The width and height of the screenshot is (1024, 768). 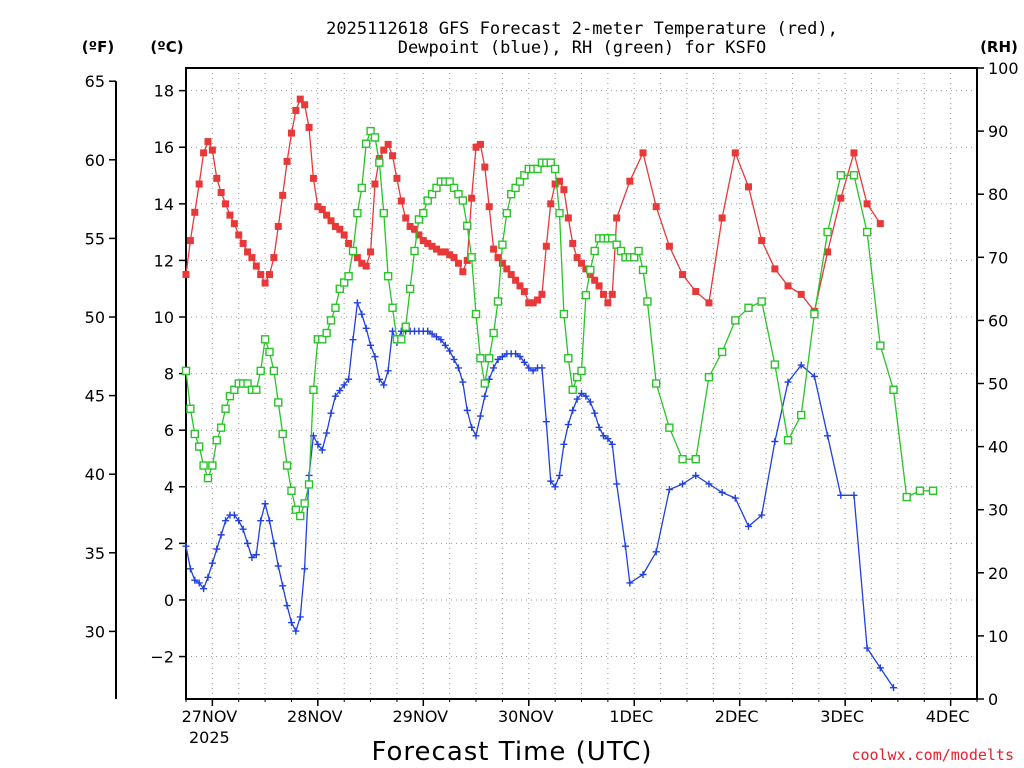 I want to click on rh-tick-label: 10, so click(x=998, y=636).